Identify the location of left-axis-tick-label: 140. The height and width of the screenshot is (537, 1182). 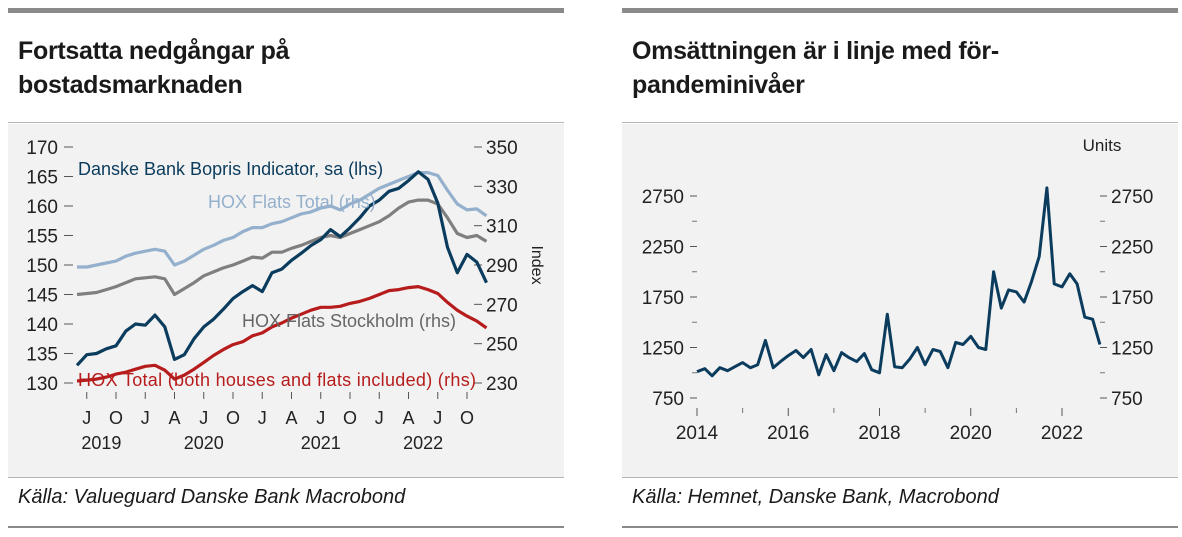
(42, 325).